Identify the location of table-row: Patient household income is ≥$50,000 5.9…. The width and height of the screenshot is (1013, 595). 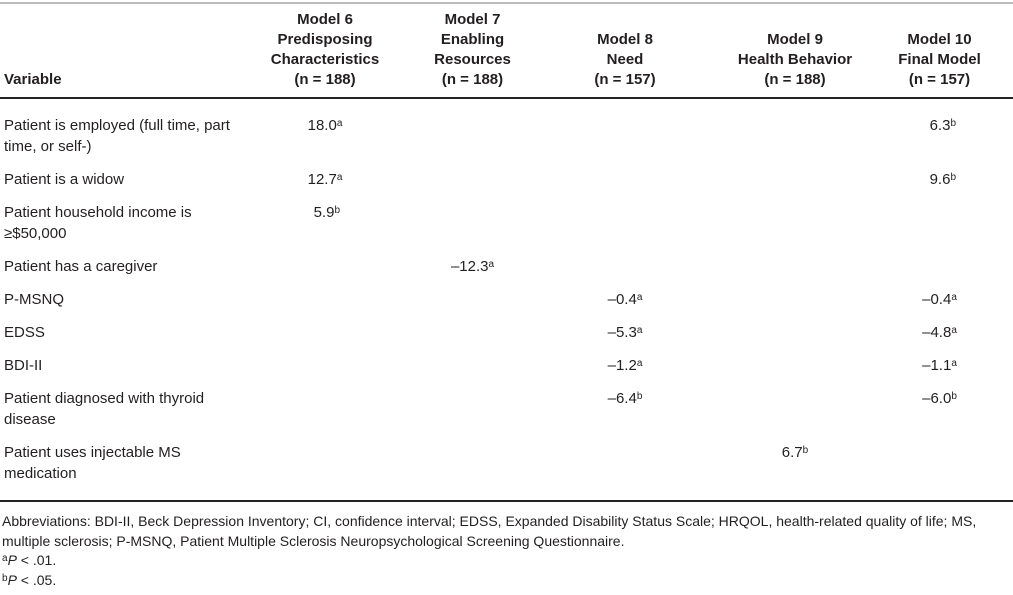
(506, 217).